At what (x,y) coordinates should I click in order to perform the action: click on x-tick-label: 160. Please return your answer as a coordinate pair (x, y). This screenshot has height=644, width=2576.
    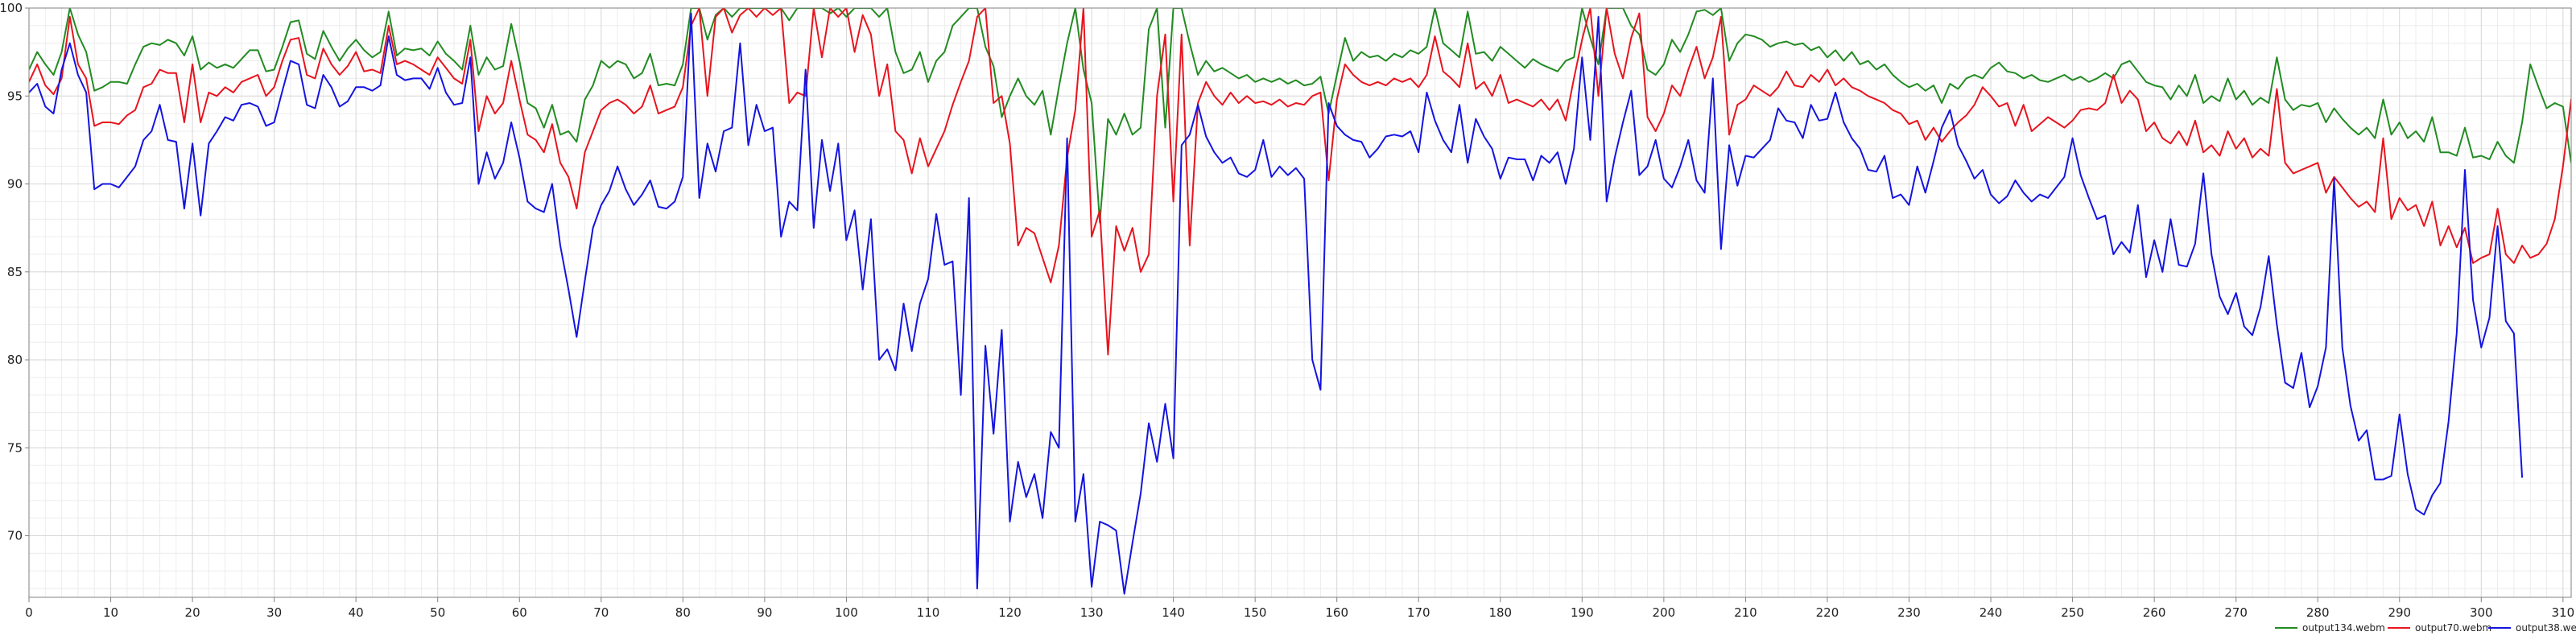
    Looking at the image, I should click on (1336, 612).